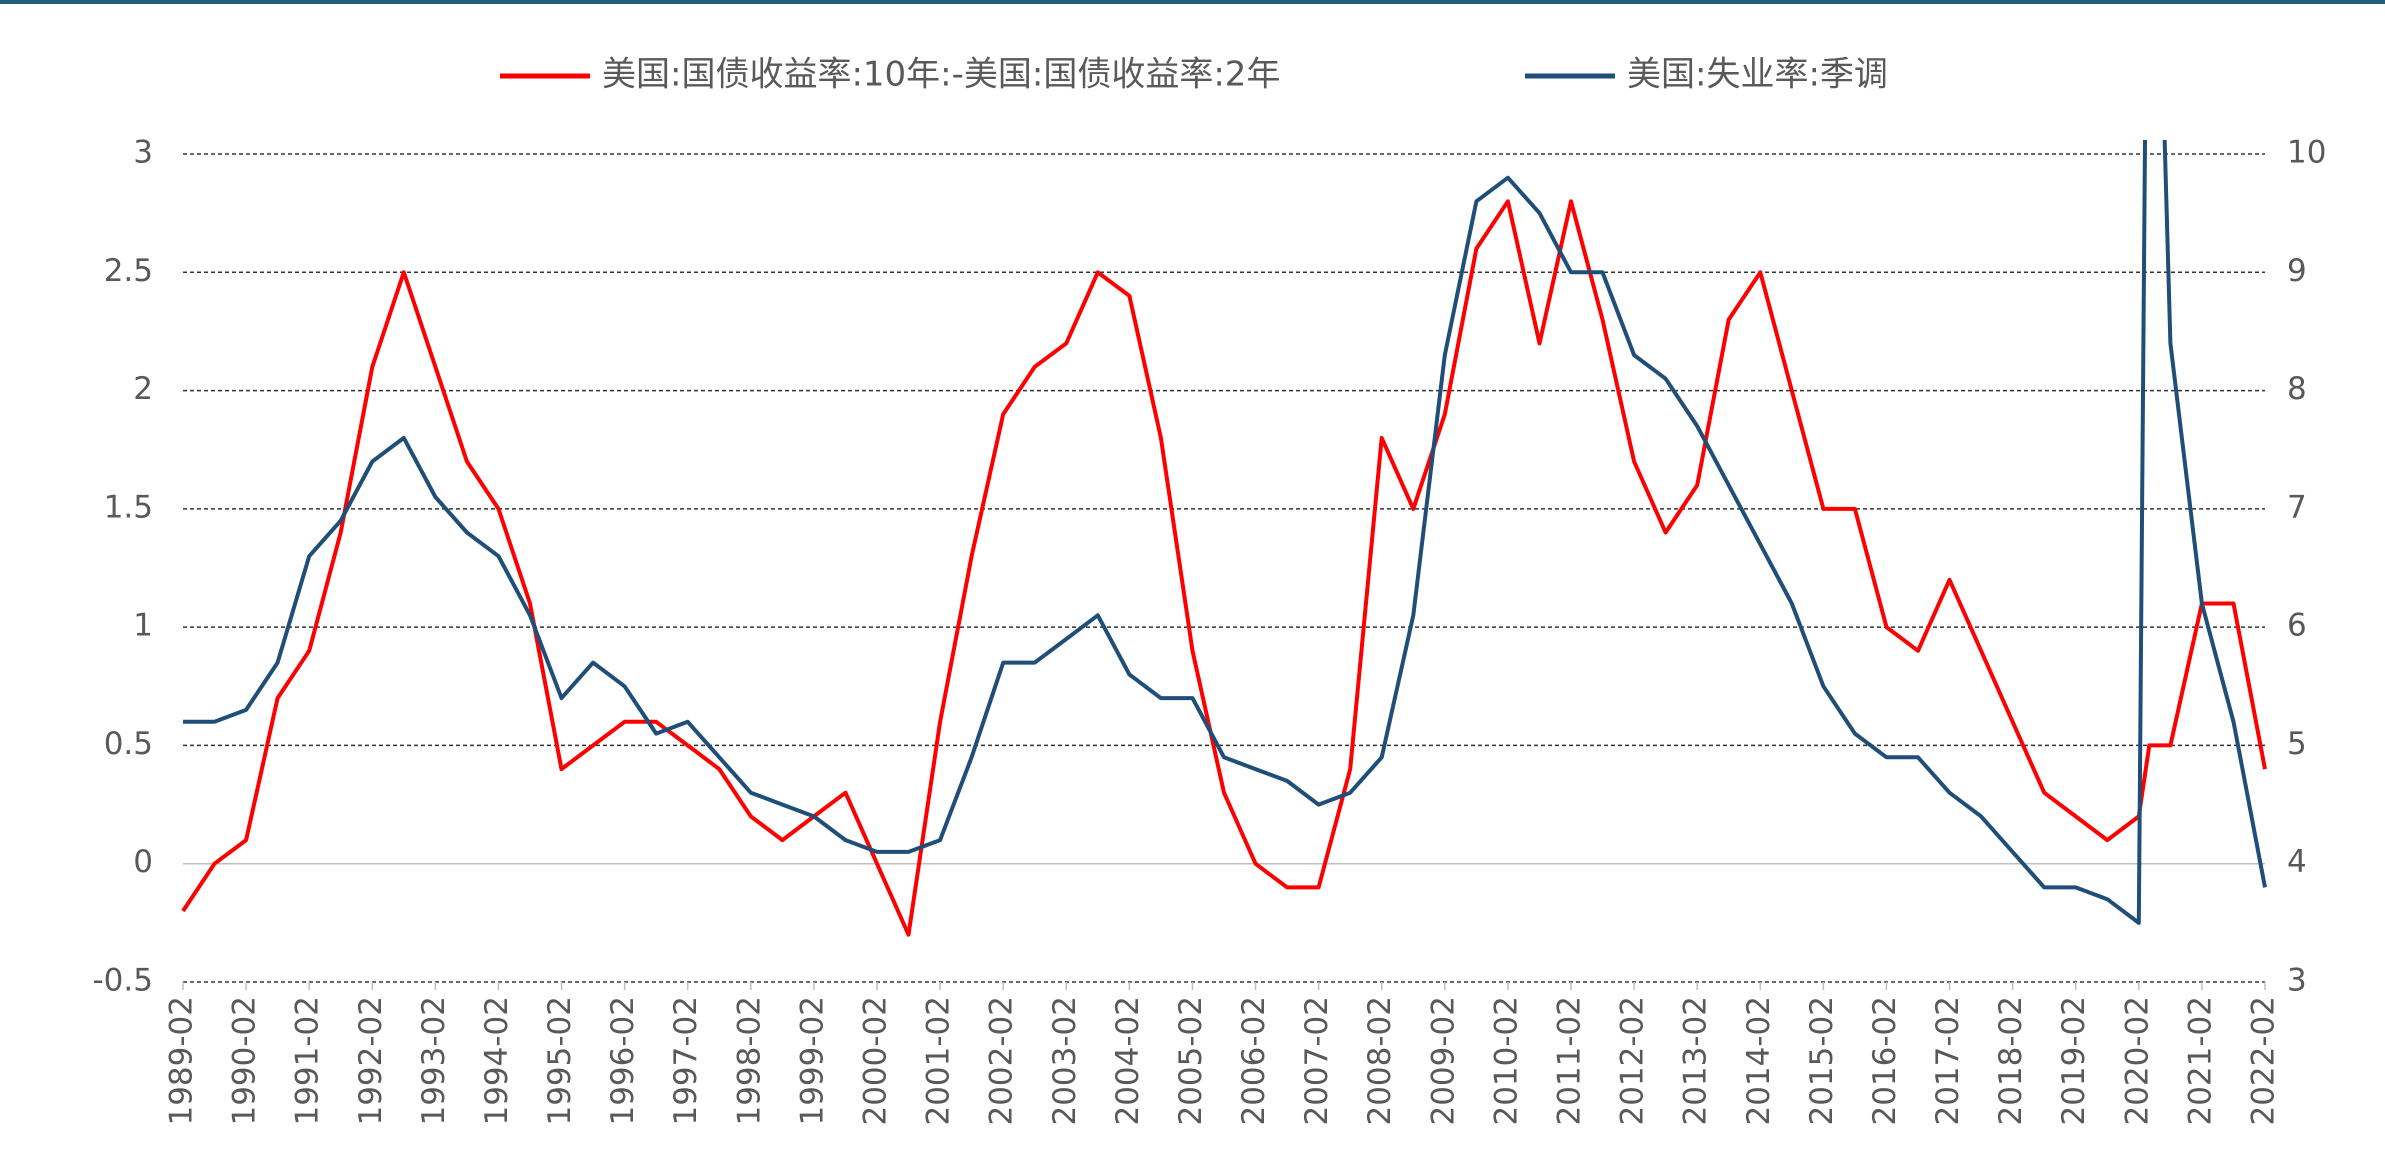 The width and height of the screenshot is (2385, 1160). Describe the element at coordinates (143, 626) in the screenshot. I see `y-tick-label: 1` at that location.